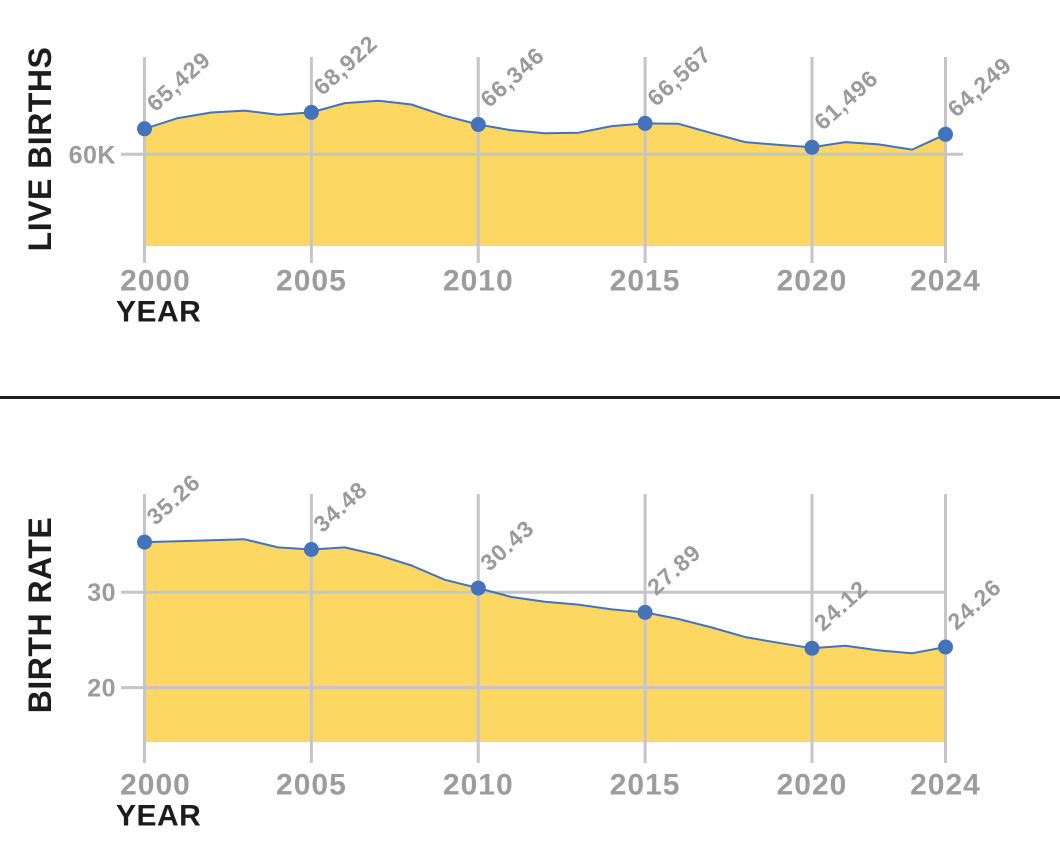 The height and width of the screenshot is (851, 1060). I want to click on x-axis-title-year-bottom: YEAR, so click(158, 816).